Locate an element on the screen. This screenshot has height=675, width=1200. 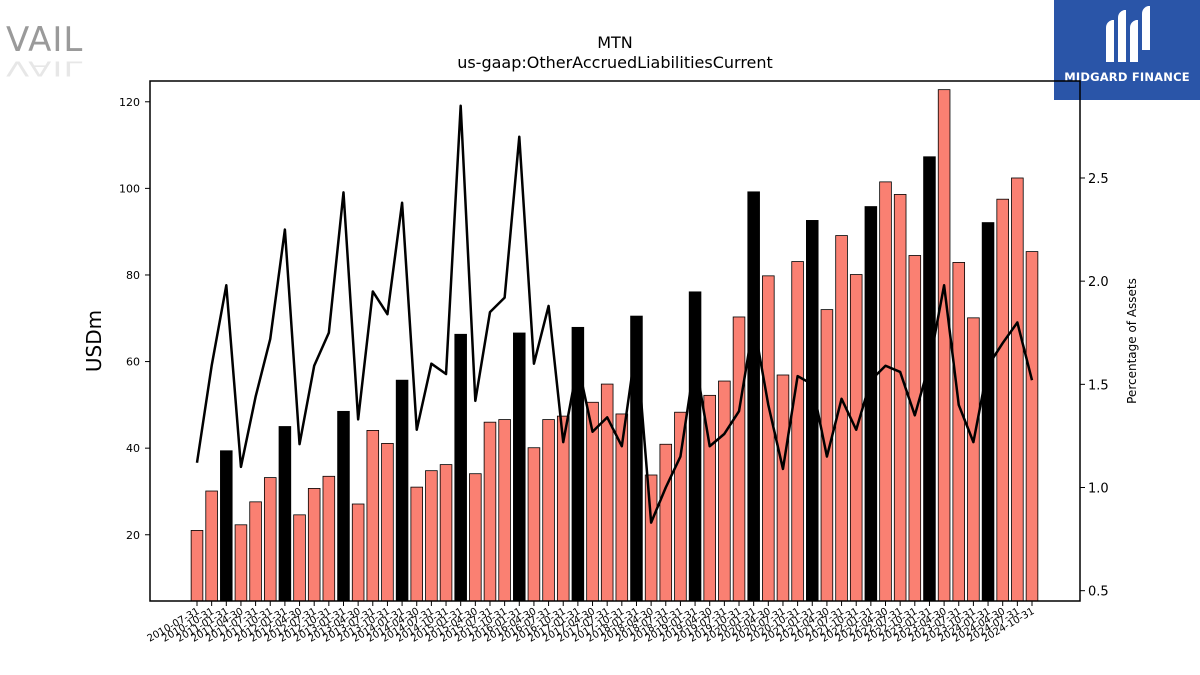
y-tick-label: 100 is located at coordinates (129, 188).